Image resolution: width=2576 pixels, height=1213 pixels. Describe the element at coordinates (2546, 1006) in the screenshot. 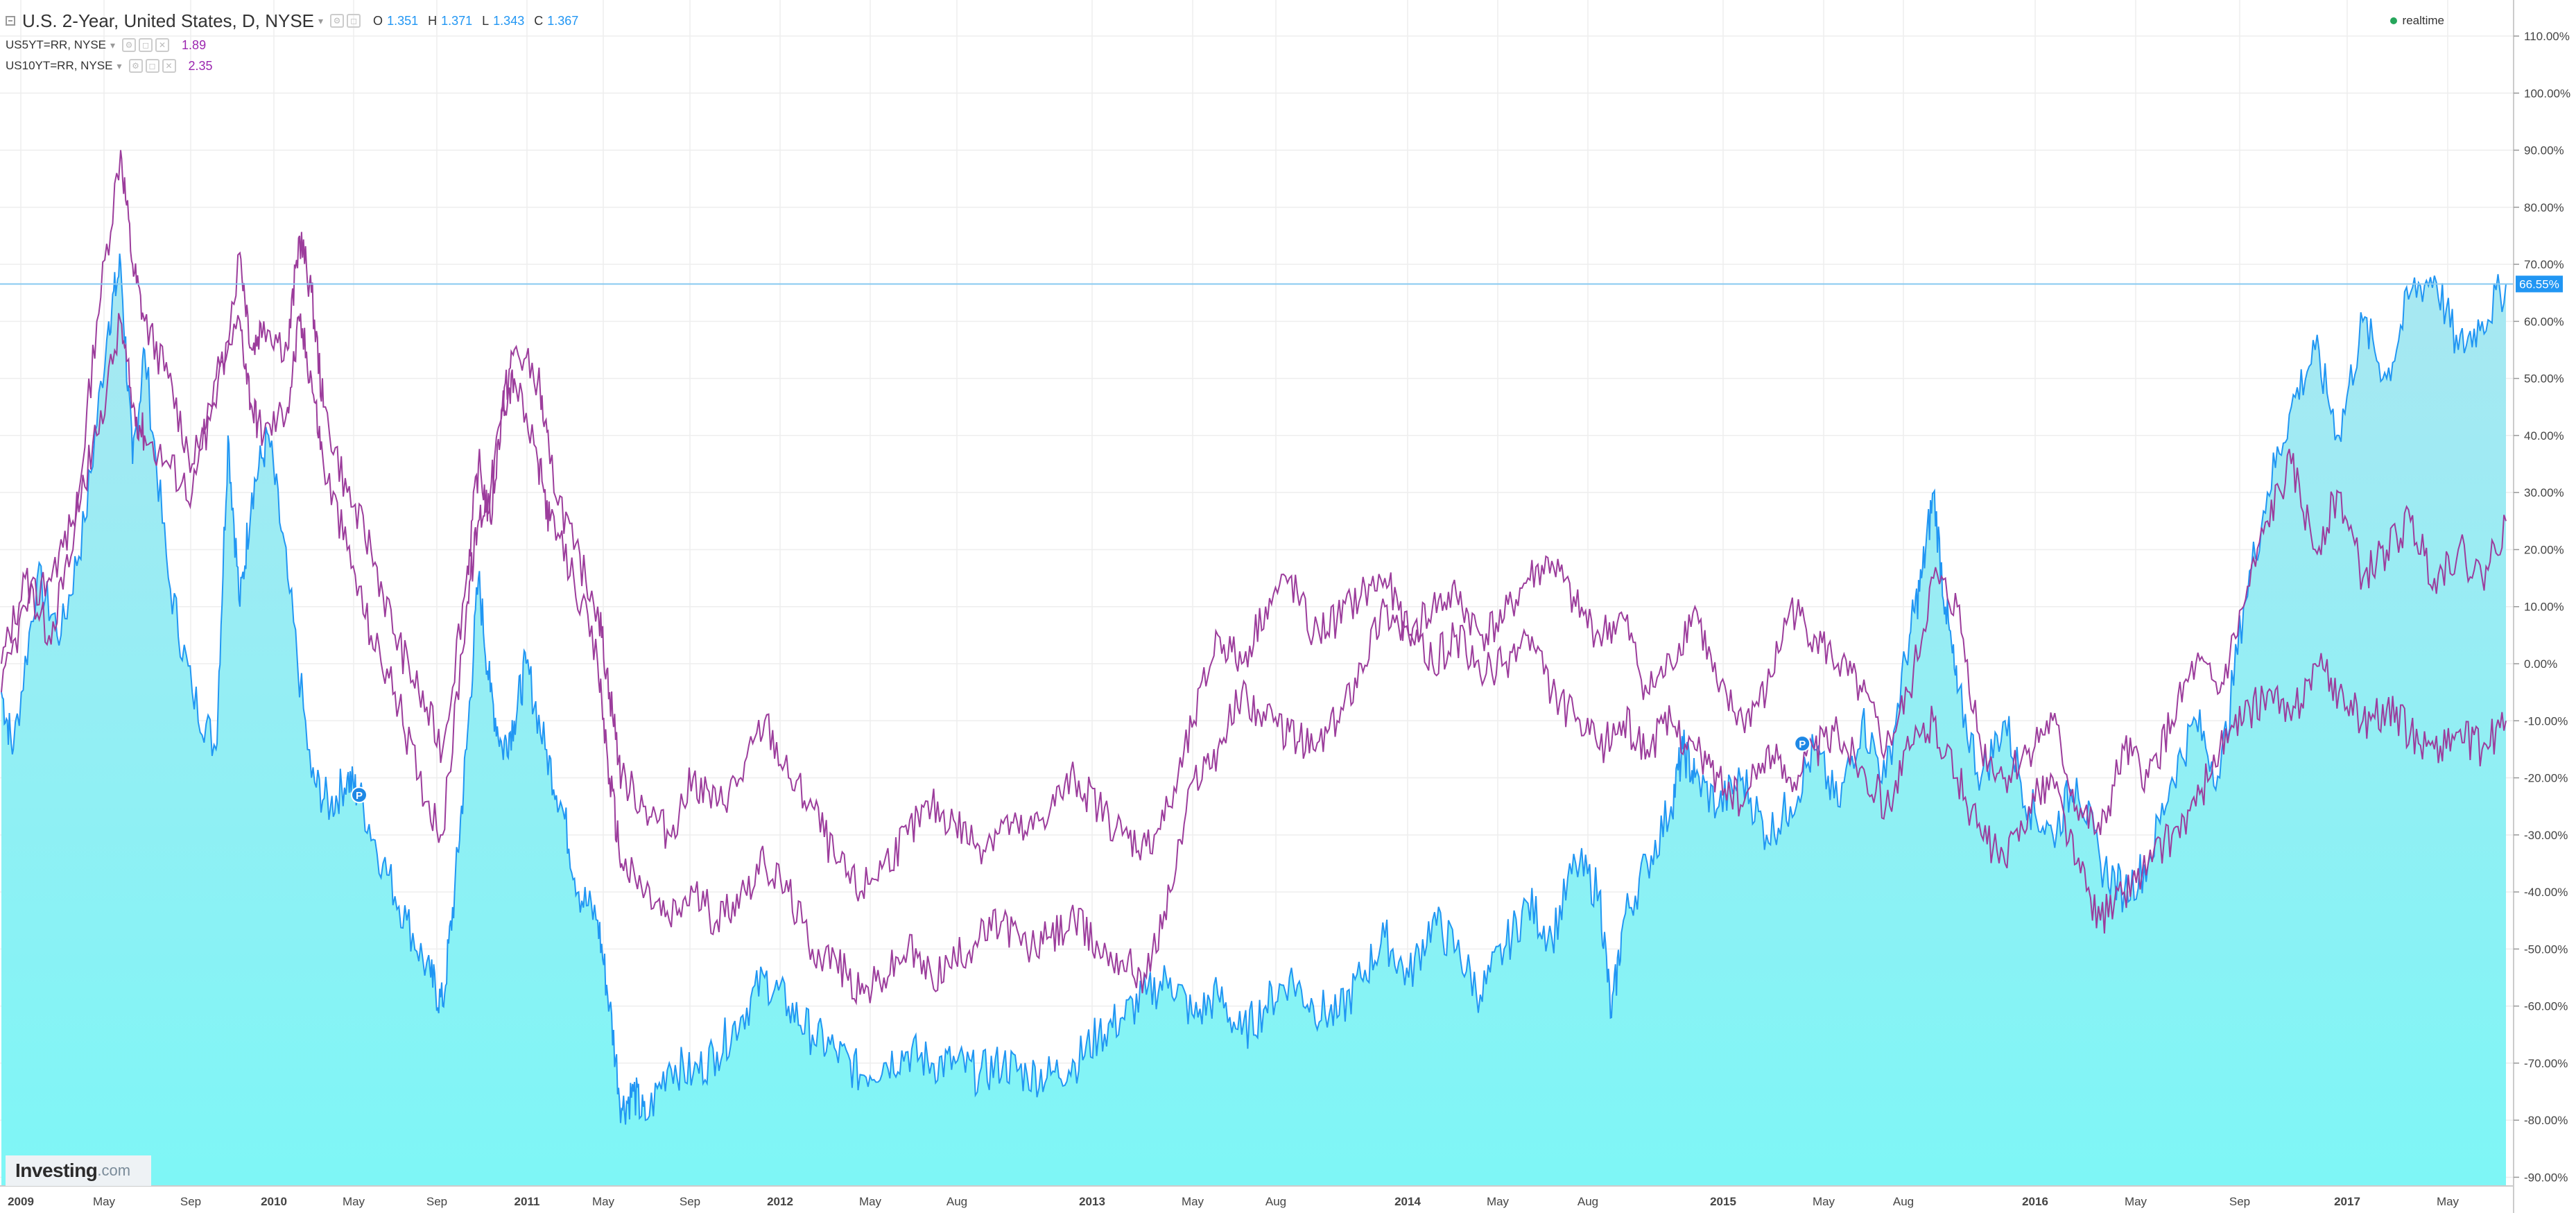

I see `y-tick-label: -60.00%` at that location.